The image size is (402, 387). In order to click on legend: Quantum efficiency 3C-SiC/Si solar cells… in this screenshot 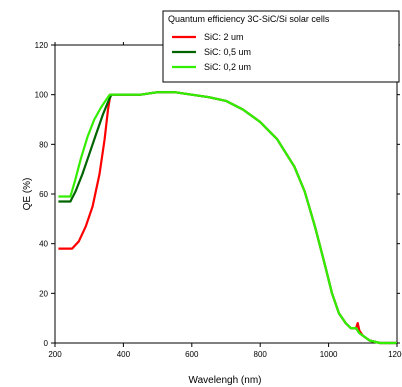, I will do `click(281, 46)`.